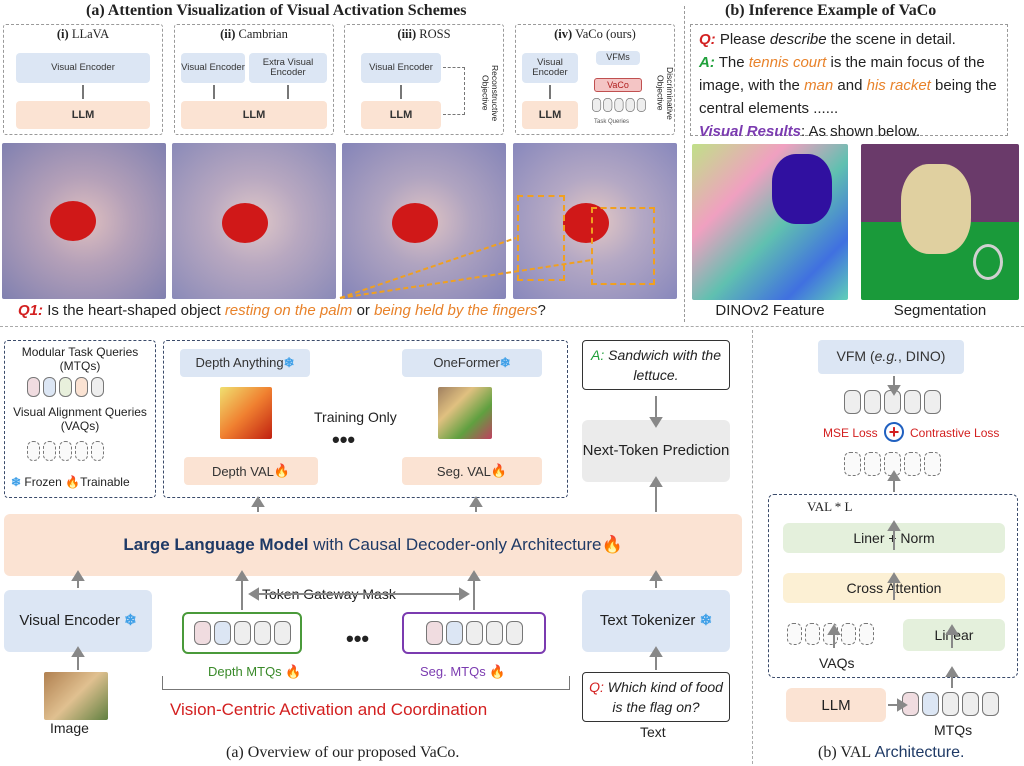 This screenshot has width=1024, height=766. Describe the element at coordinates (988, 262) in the screenshot. I see `racket-segment` at that location.